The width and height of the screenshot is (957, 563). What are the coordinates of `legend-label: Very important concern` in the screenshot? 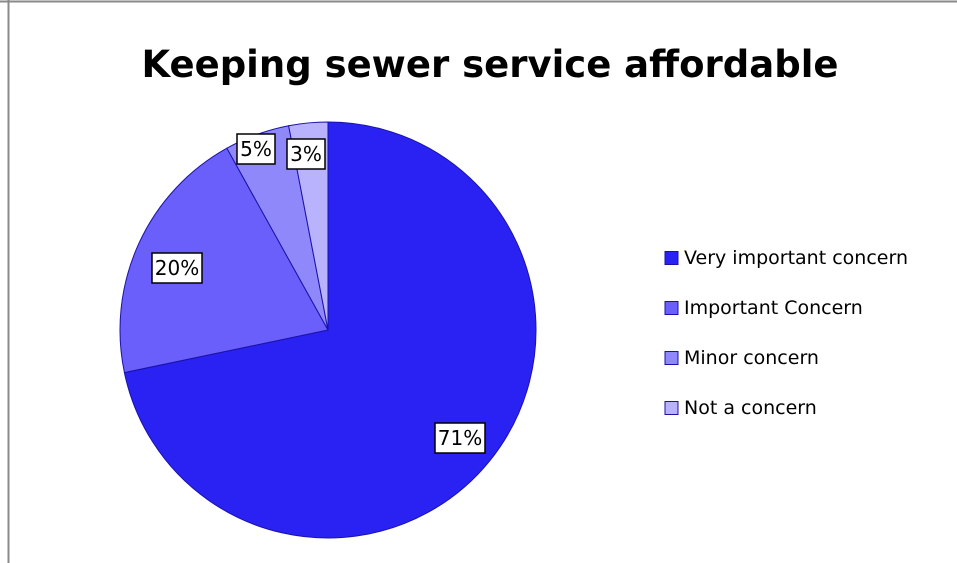 It's located at (796, 258).